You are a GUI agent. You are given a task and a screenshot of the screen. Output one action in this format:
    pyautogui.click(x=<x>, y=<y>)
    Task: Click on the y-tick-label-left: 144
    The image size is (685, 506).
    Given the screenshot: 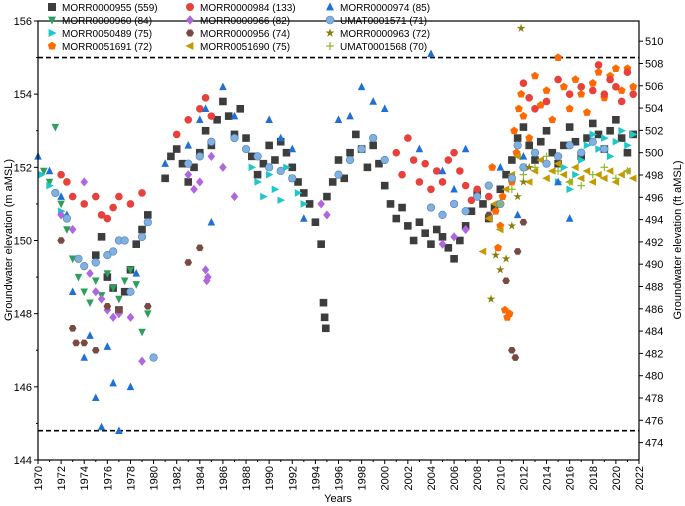 What is the action you would take?
    pyautogui.click(x=23, y=461)
    